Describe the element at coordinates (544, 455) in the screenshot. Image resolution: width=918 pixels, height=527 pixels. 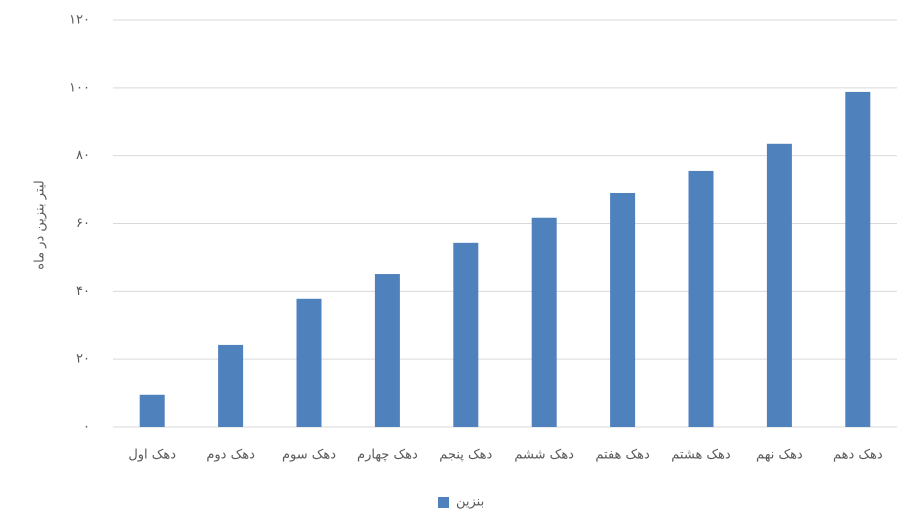
I see `x-tick-label: دهک ششم` at that location.